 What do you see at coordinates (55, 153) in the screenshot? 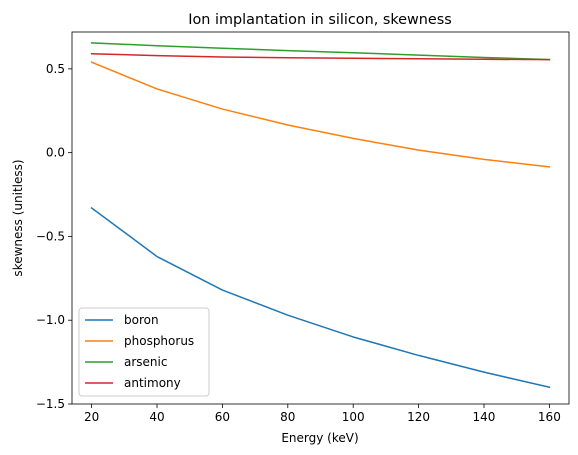
I see `y-tick-label: 0.0` at bounding box center [55, 153].